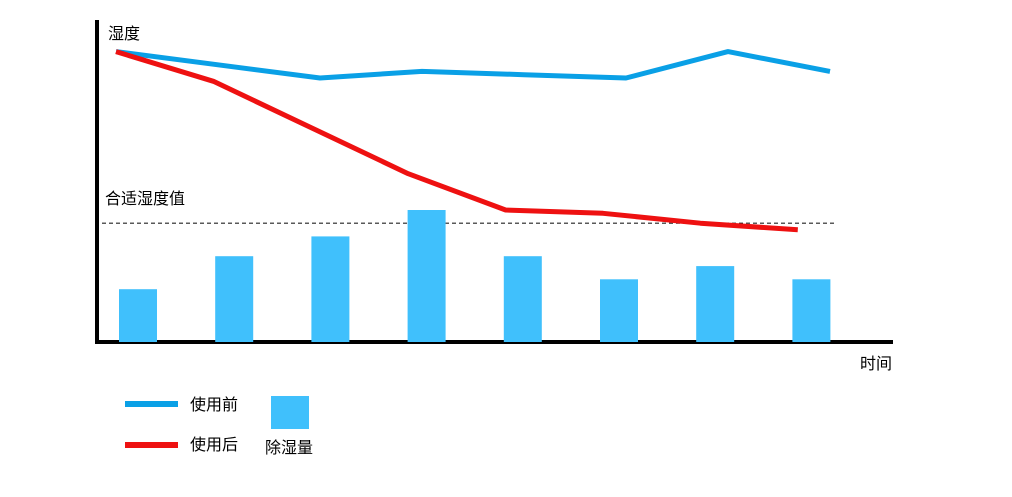 The height and width of the screenshot is (497, 1012). What do you see at coordinates (145, 198) in the screenshot?
I see `reference-line-label: 合适湿度值` at bounding box center [145, 198].